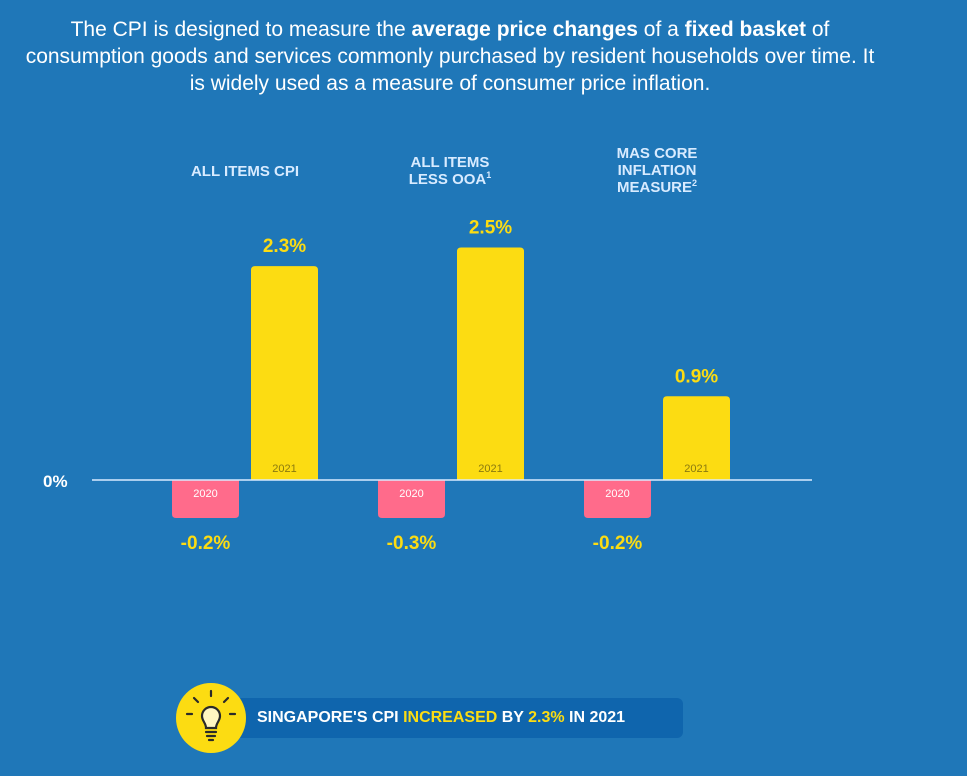 This screenshot has width=967, height=776. Describe the element at coordinates (284, 469) in the screenshot. I see `bar-year-label-2021-1: 2021` at that location.